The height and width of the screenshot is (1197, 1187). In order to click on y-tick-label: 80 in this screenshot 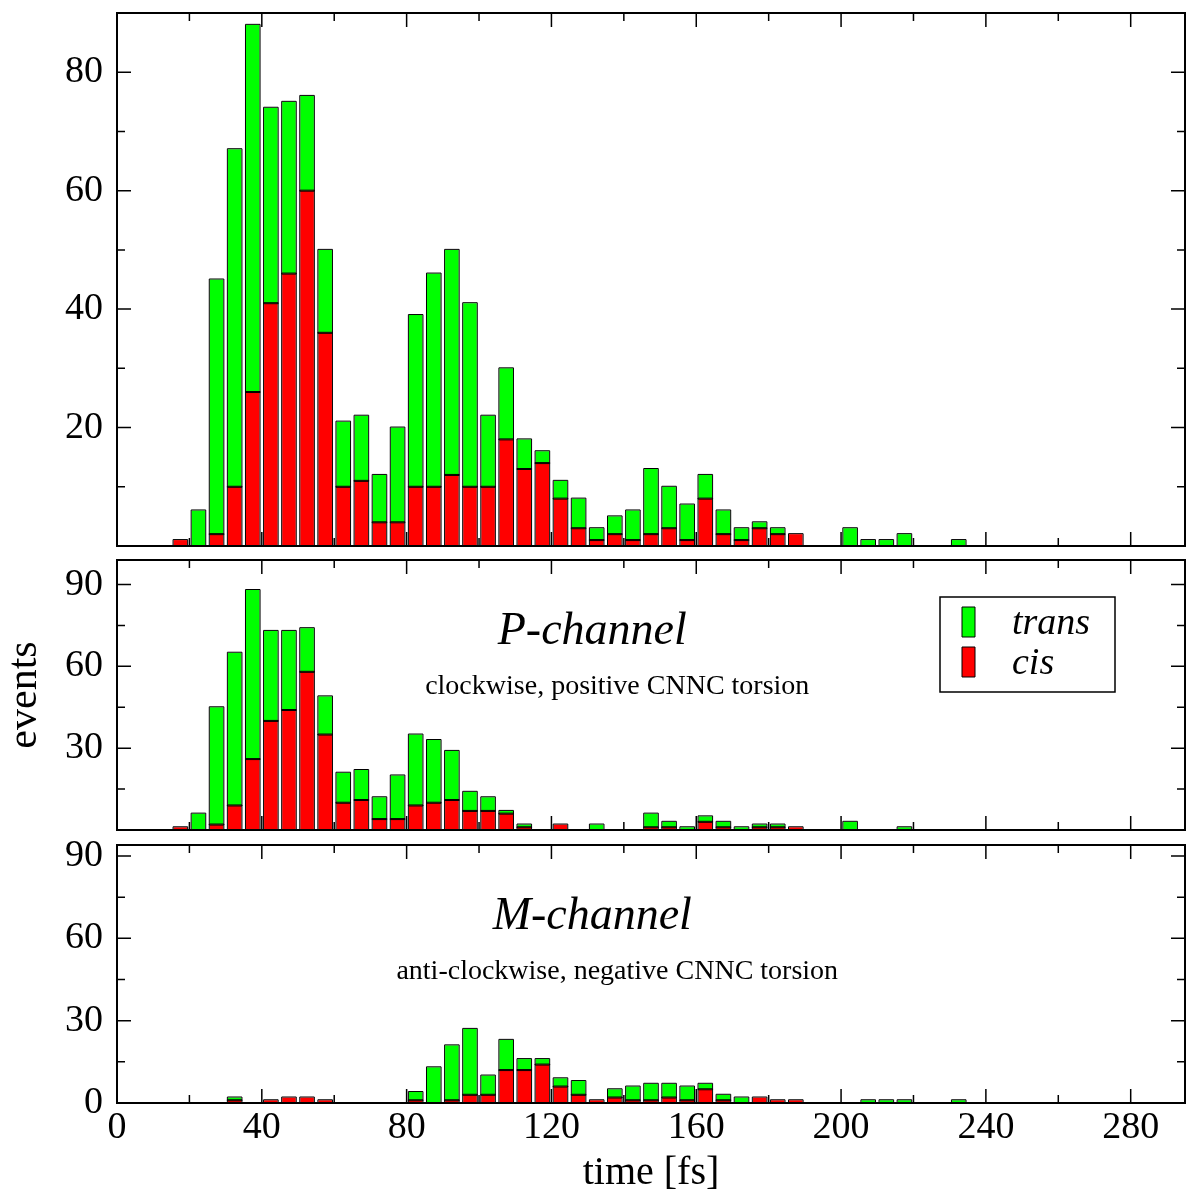, I will do `click(84, 69)`.